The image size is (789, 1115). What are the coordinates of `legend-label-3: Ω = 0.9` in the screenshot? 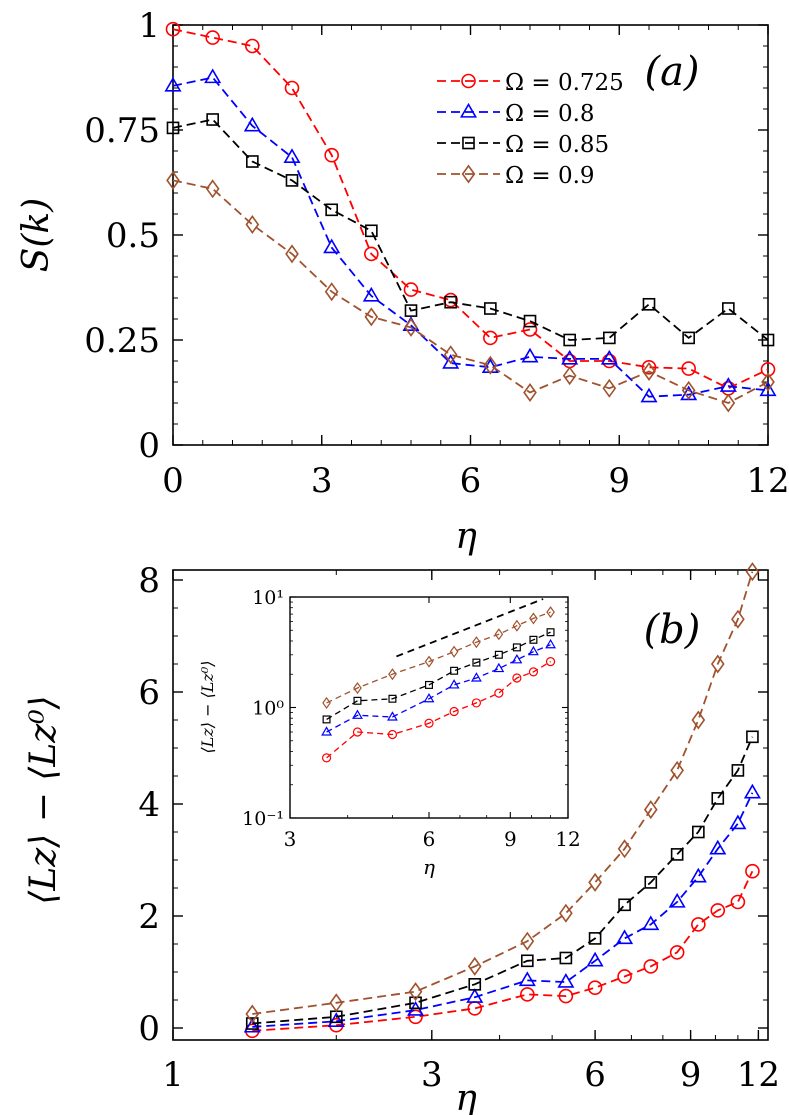 It's located at (550, 176).